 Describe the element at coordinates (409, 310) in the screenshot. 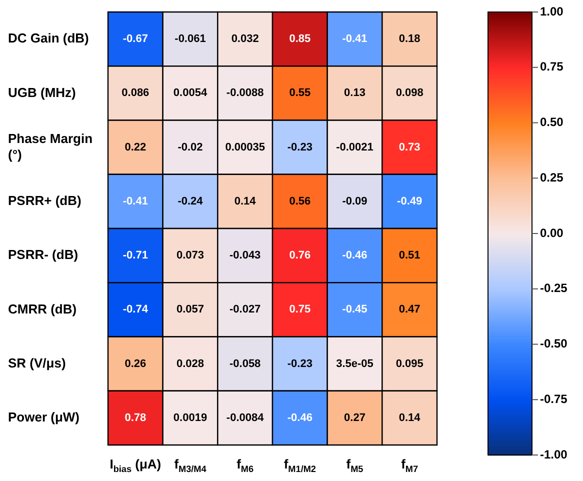

I see `data-label: 0.47` at that location.